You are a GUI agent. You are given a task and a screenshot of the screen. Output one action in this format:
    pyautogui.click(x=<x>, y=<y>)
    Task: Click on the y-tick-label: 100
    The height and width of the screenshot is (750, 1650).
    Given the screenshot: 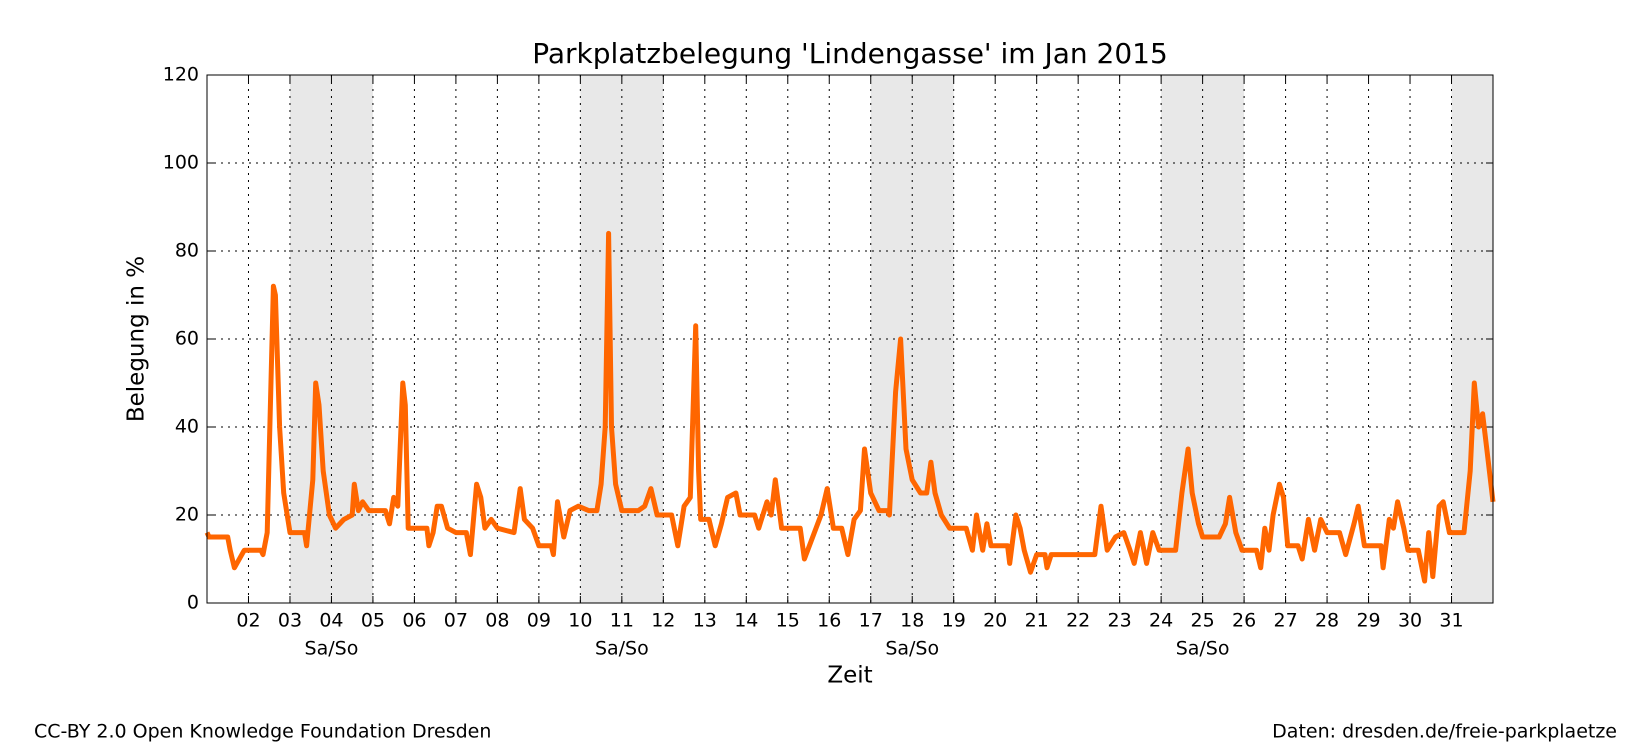 What is the action you would take?
    pyautogui.click(x=181, y=163)
    